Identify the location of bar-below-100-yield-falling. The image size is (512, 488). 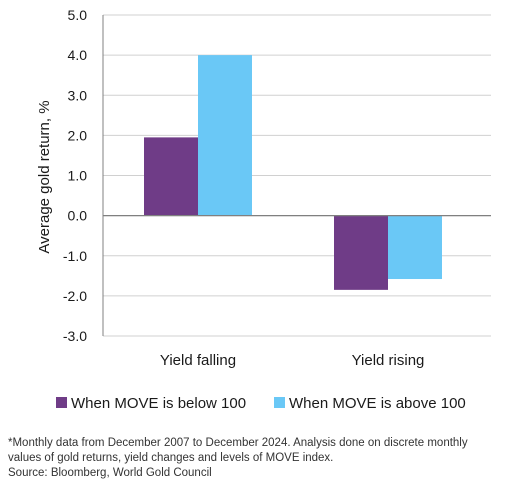
(171, 176).